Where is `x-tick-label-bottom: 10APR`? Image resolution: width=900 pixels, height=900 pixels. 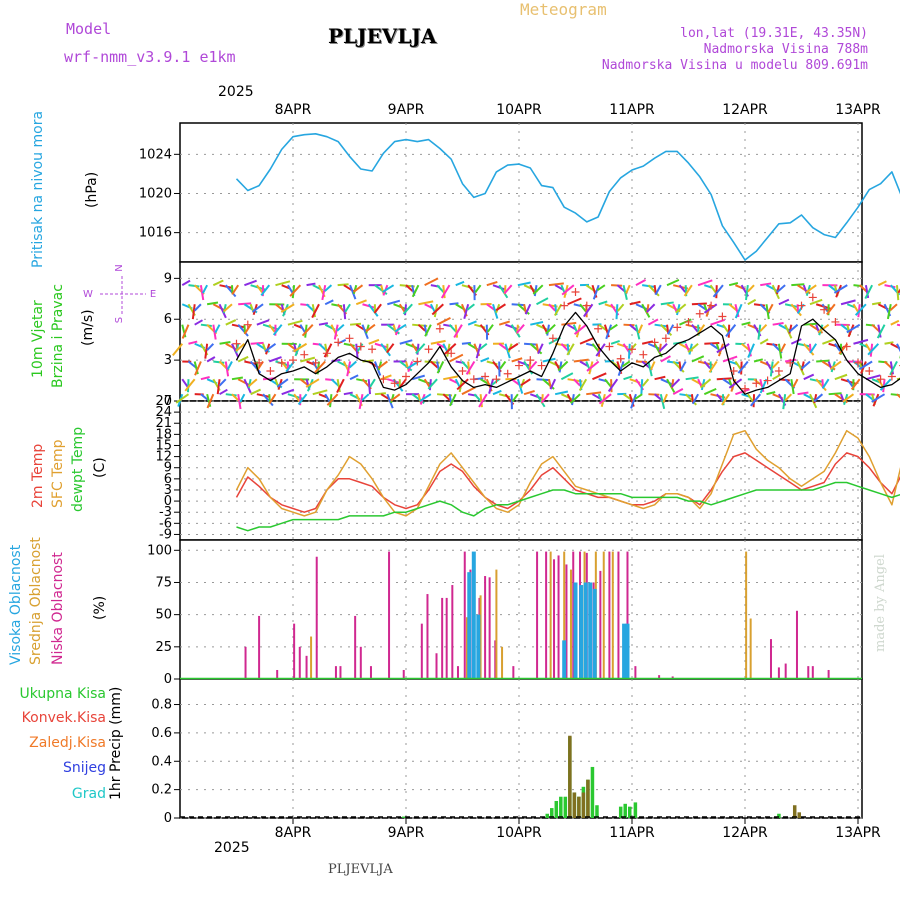
x-tick-label-bottom: 10APR is located at coordinates (519, 833).